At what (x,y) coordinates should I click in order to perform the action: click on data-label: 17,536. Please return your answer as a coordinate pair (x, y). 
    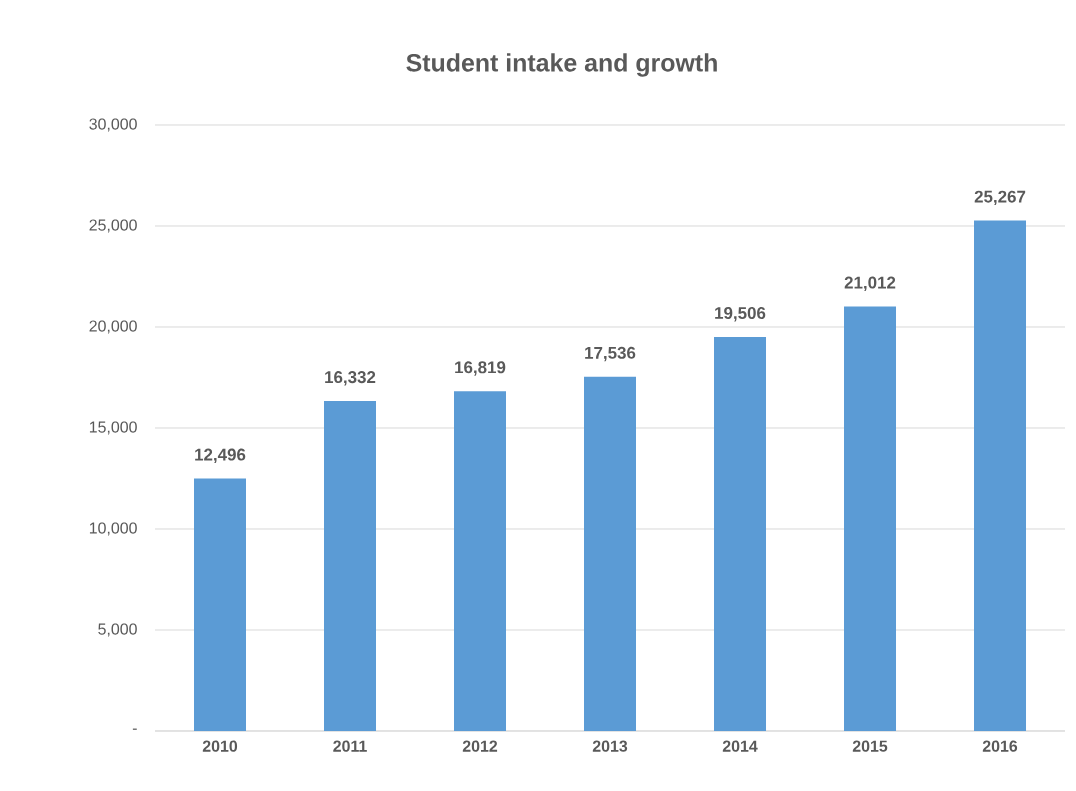
    Looking at the image, I should click on (610, 354).